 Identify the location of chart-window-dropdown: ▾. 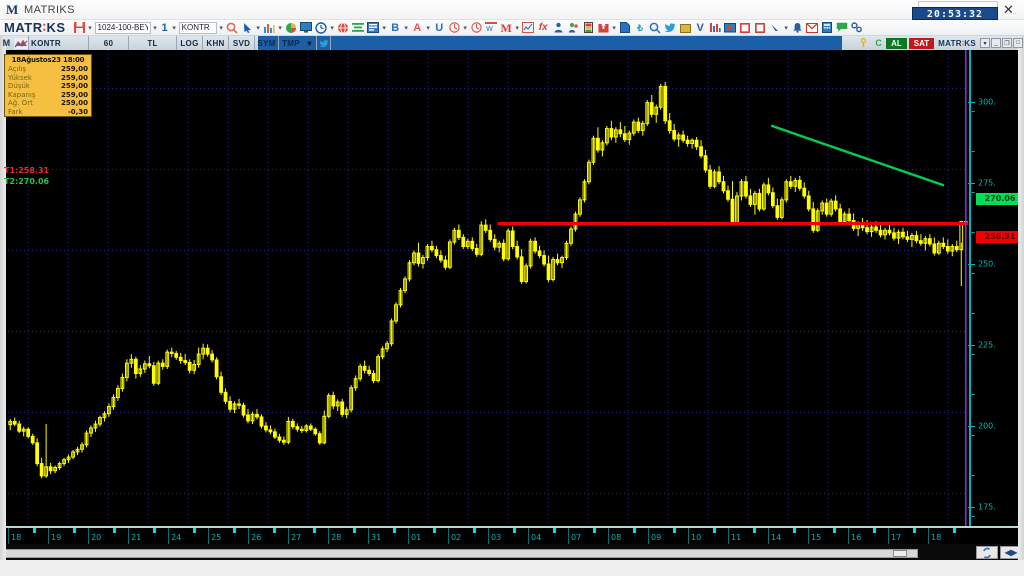
(985, 43).